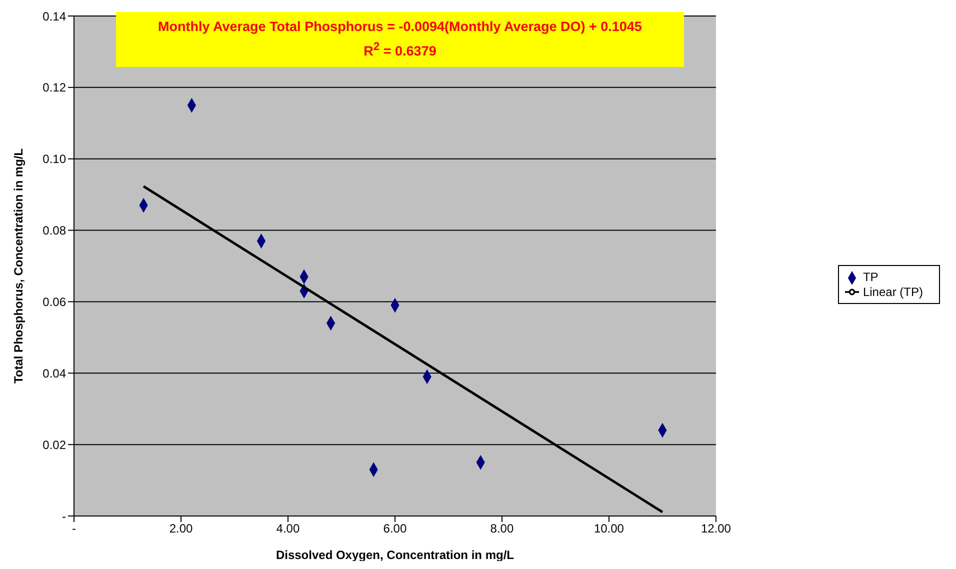  Describe the element at coordinates (400, 50) in the screenshot. I see `annotation: R$^{2}$ = 0.6379` at that location.